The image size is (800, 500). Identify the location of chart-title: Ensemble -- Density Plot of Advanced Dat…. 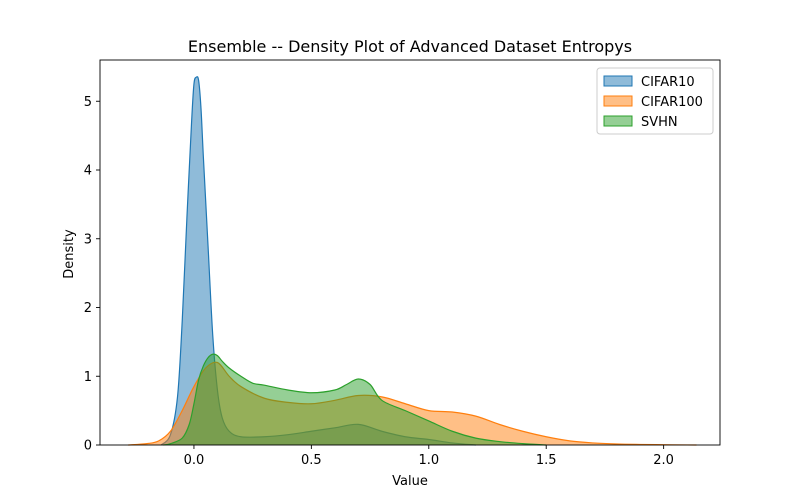
(410, 46).